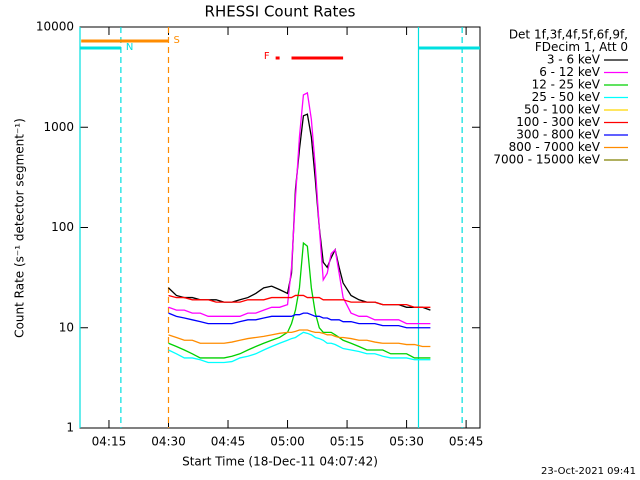 This screenshot has width=640, height=480. What do you see at coordinates (280, 12) in the screenshot?
I see `chart-title: RHESSI Count Rates` at bounding box center [280, 12].